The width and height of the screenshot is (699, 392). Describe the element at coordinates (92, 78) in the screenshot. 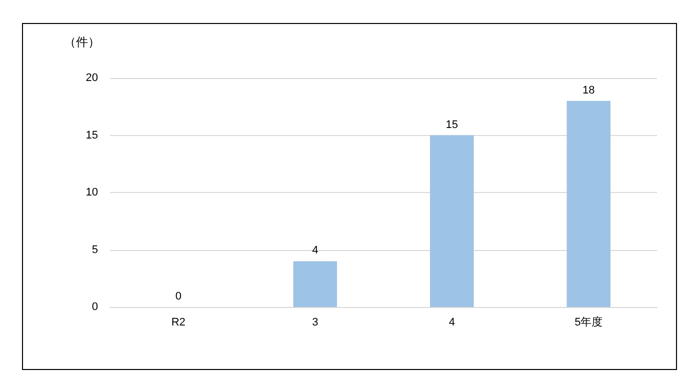

I see `y-tick-label: 20` at that location.